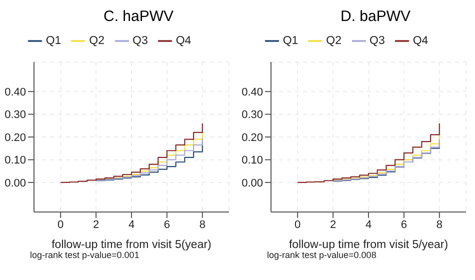  Describe the element at coordinates (132, 245) in the screenshot. I see `x-axis-title: follow-up time from visit 5(year)` at that location.